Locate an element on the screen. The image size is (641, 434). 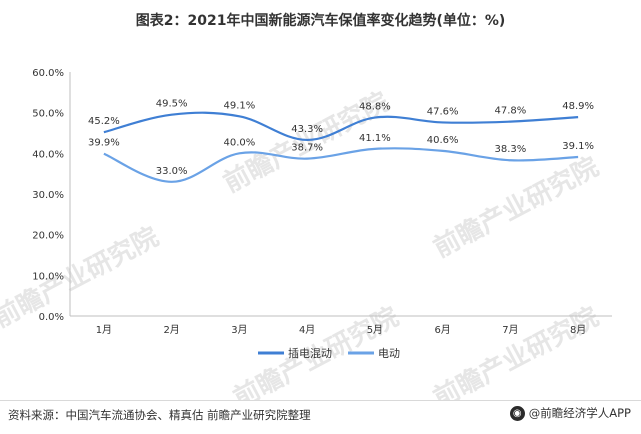
brand-credit: ◉ @前瞻经济学人APP is located at coordinates (570, 413).